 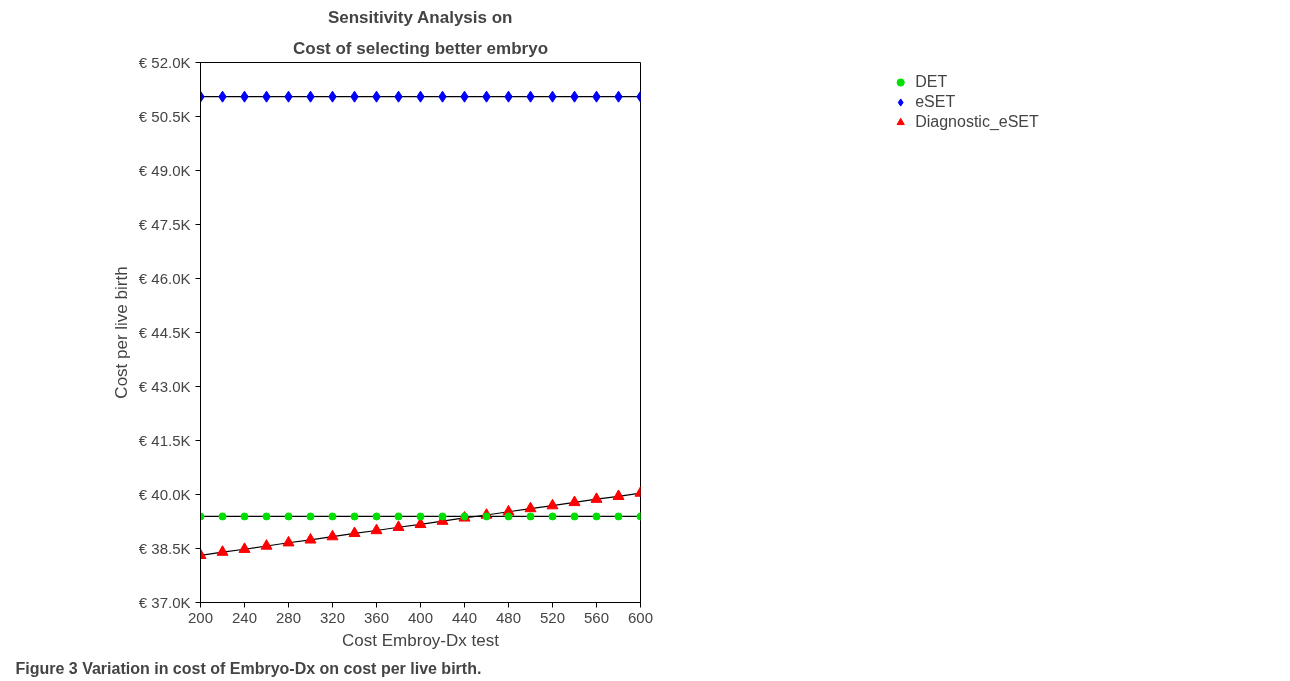 What do you see at coordinates (164, 602) in the screenshot?
I see `y-tick-label: € 37.0K` at bounding box center [164, 602].